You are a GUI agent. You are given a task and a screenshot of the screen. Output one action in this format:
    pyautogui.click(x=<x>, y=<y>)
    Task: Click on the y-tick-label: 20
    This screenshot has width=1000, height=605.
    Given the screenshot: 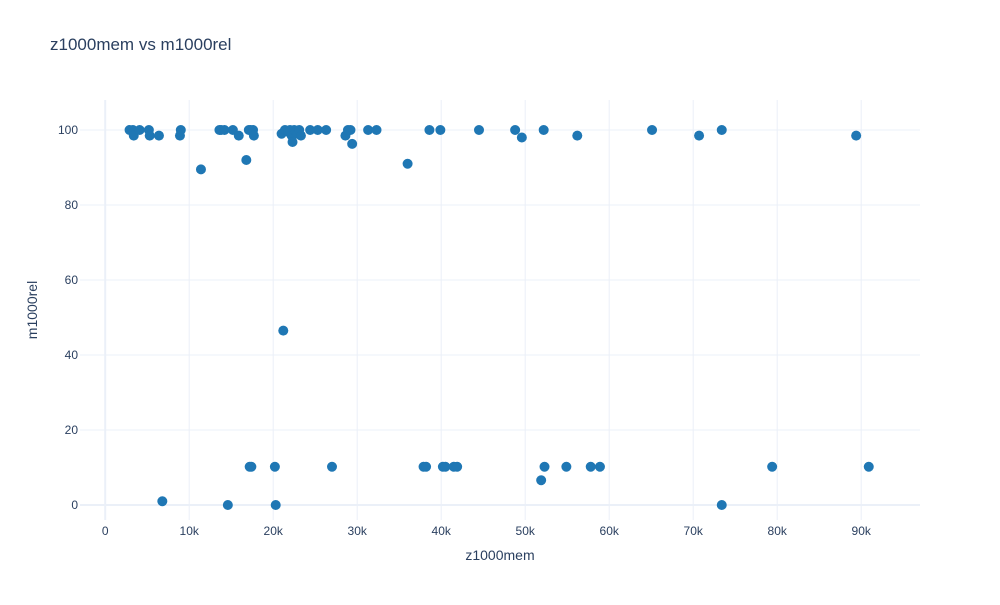 What is the action you would take?
    pyautogui.click(x=72, y=430)
    